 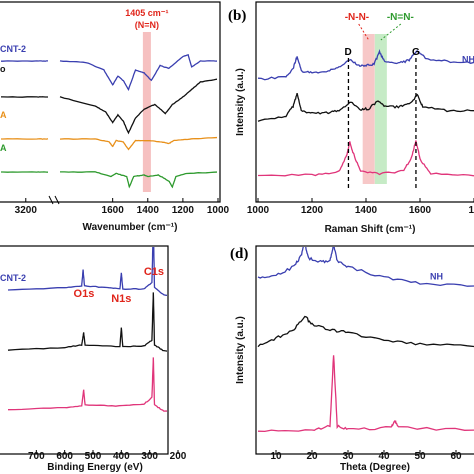 What do you see at coordinates (121, 299) in the screenshot?
I see `peak-label-N1s: N1s` at bounding box center [121, 299].